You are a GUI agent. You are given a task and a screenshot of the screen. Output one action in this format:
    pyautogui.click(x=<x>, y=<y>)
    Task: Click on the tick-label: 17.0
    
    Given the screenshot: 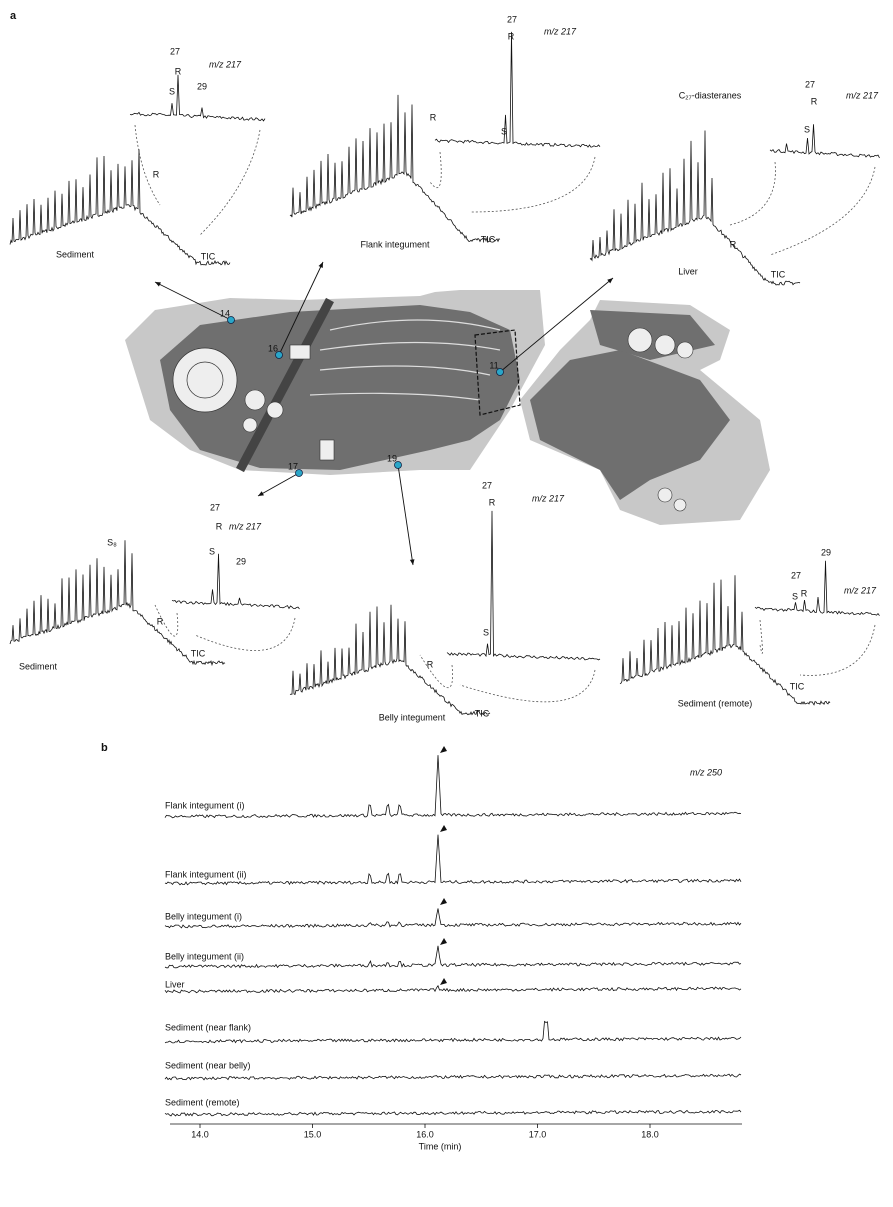 What is the action you would take?
    pyautogui.click(x=538, y=1134)
    